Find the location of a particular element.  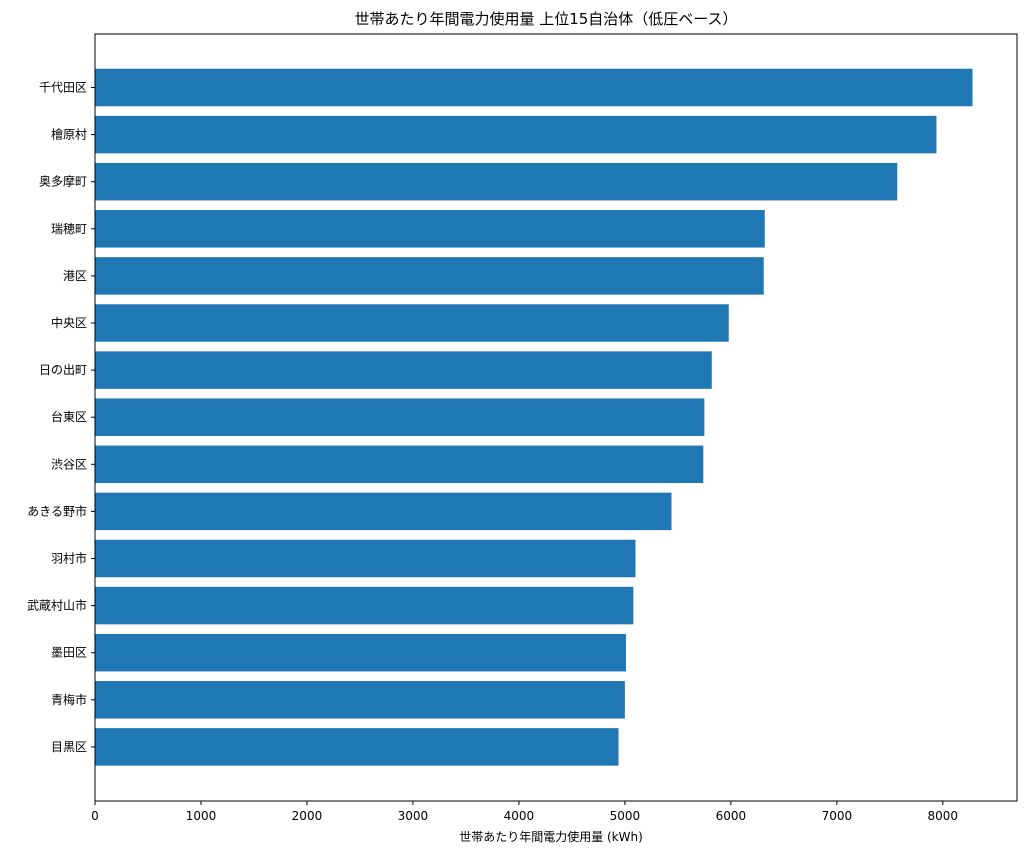

x-tick-label-7: 7000 is located at coordinates (837, 816).